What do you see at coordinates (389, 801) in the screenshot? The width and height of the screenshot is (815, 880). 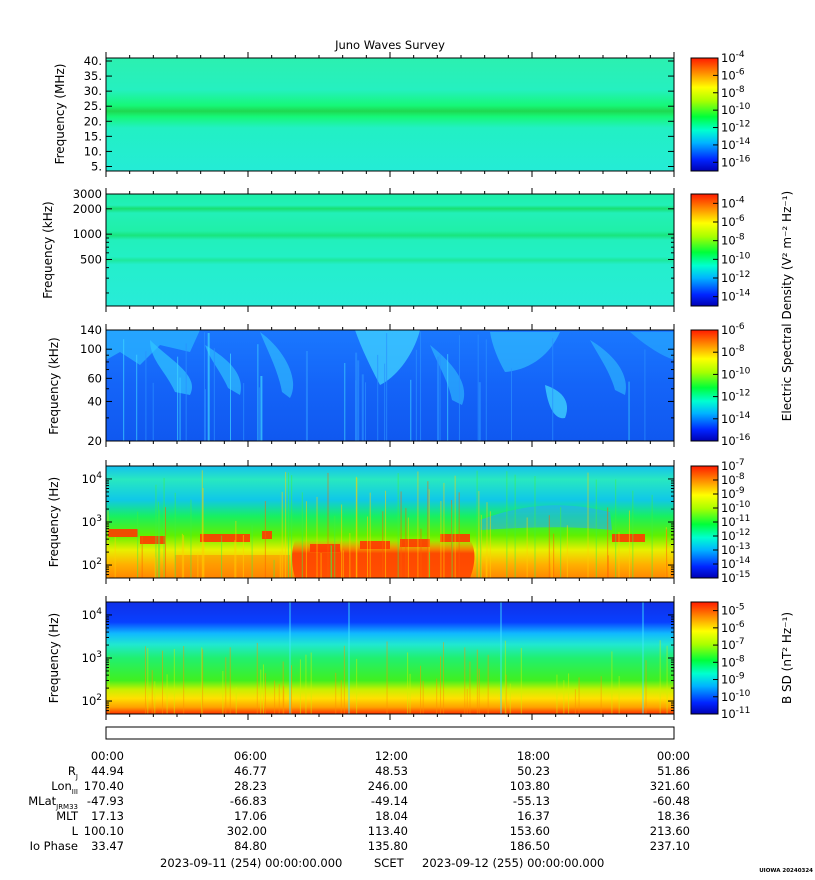 I see `ephemeris-value: -49.14` at bounding box center [389, 801].